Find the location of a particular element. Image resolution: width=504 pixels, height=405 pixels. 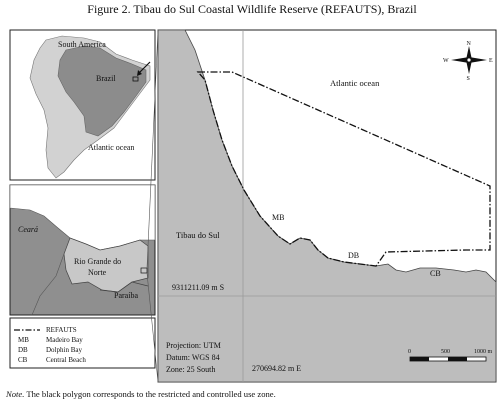

scale-bar: 0 500 1000 m is located at coordinates (450, 355).